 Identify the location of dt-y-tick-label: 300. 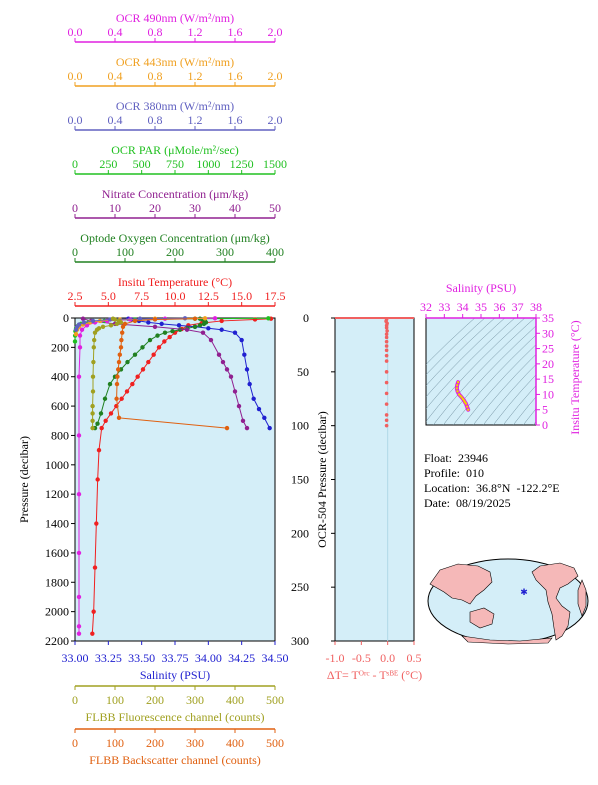
(300, 641).